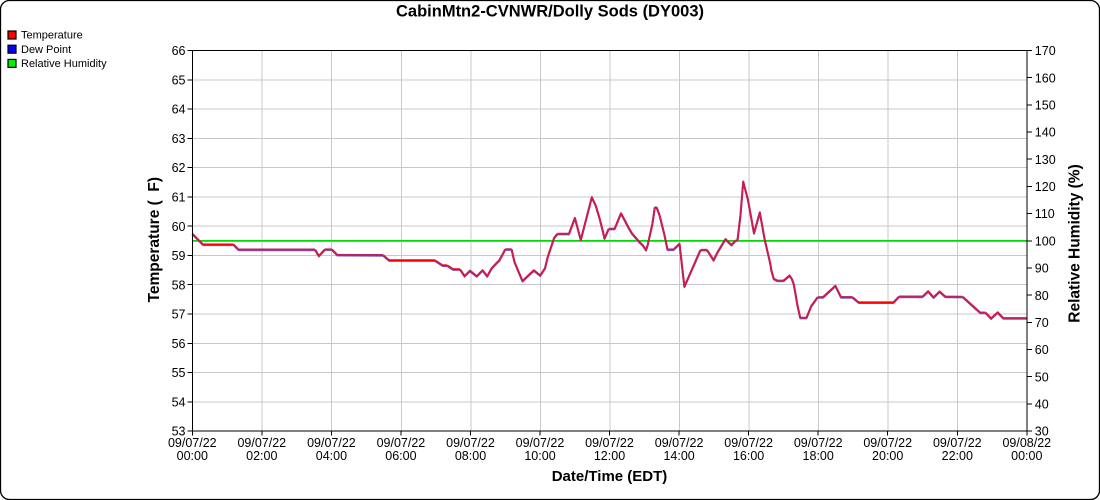 The image size is (1100, 500). I want to click on svg-text: 20:00, so click(887, 456).